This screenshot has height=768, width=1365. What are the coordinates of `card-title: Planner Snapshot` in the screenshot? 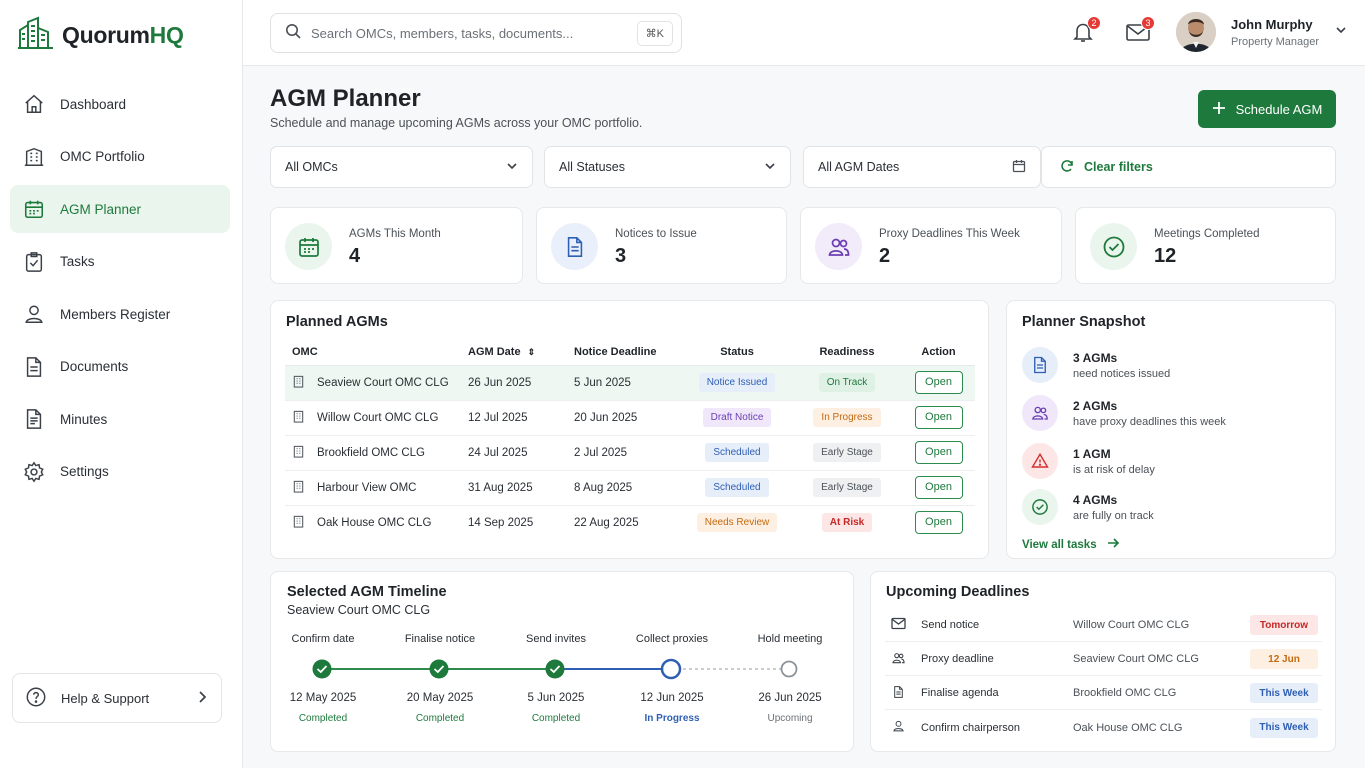 It's located at (1084, 322).